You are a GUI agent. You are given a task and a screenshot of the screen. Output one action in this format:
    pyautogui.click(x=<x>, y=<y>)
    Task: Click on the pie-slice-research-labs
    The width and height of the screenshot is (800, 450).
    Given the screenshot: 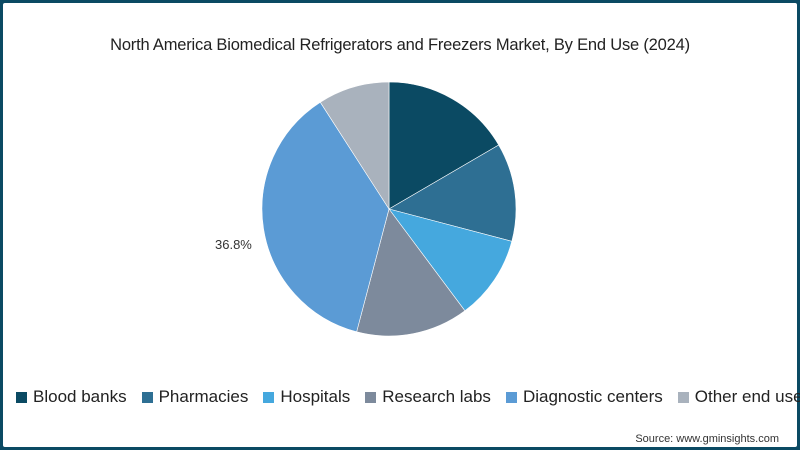 What is the action you would take?
    pyautogui.click(x=411, y=272)
    